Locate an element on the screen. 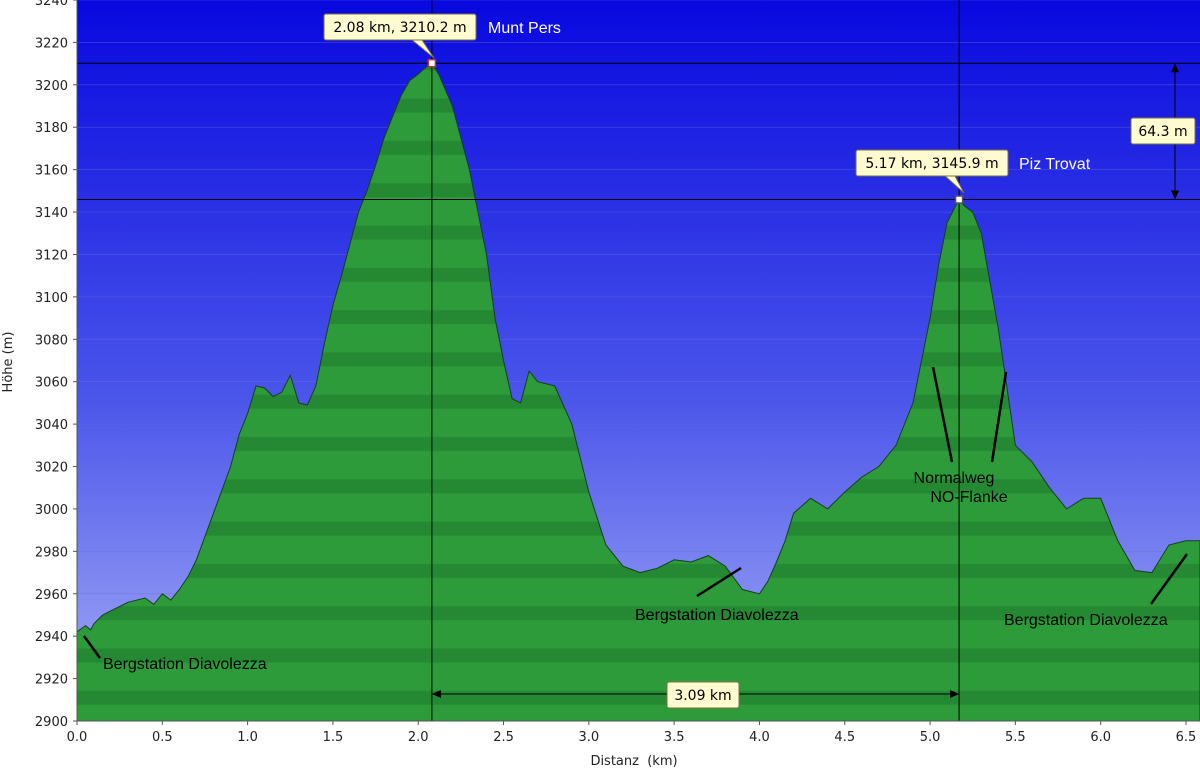 The width and height of the screenshot is (1200, 771). height-difference-label-box is located at coordinates (1163, 131).